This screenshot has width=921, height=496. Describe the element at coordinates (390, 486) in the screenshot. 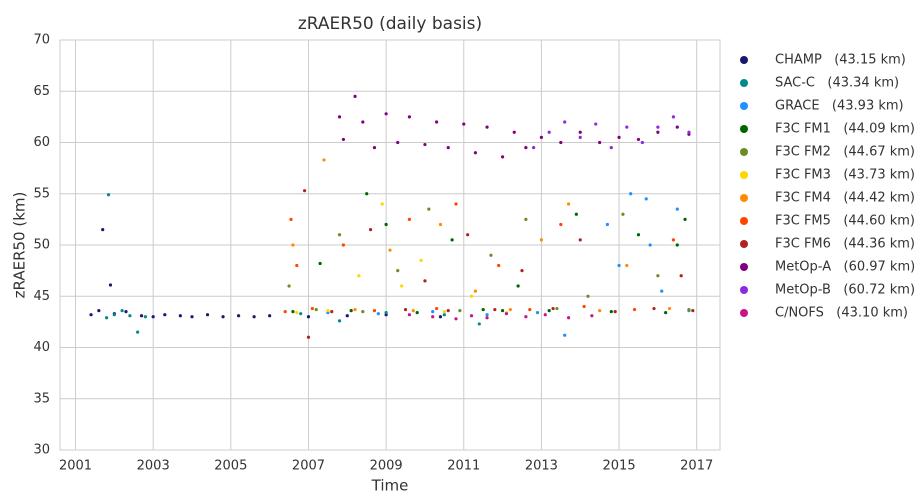

I see `x-axis-label: Time` at that location.